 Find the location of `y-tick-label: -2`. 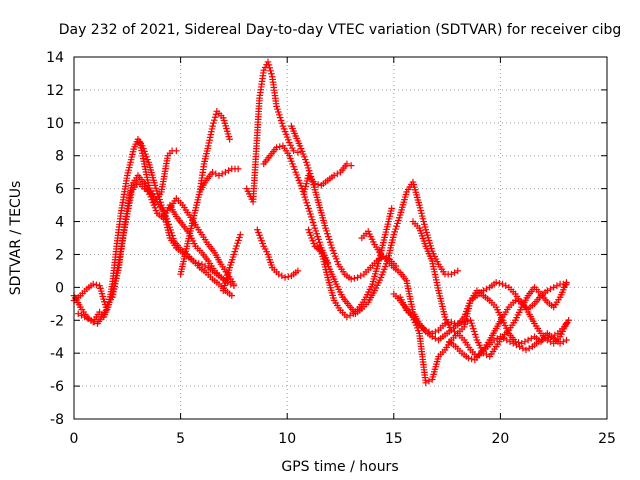

y-tick-label: -2 is located at coordinates (57, 321).